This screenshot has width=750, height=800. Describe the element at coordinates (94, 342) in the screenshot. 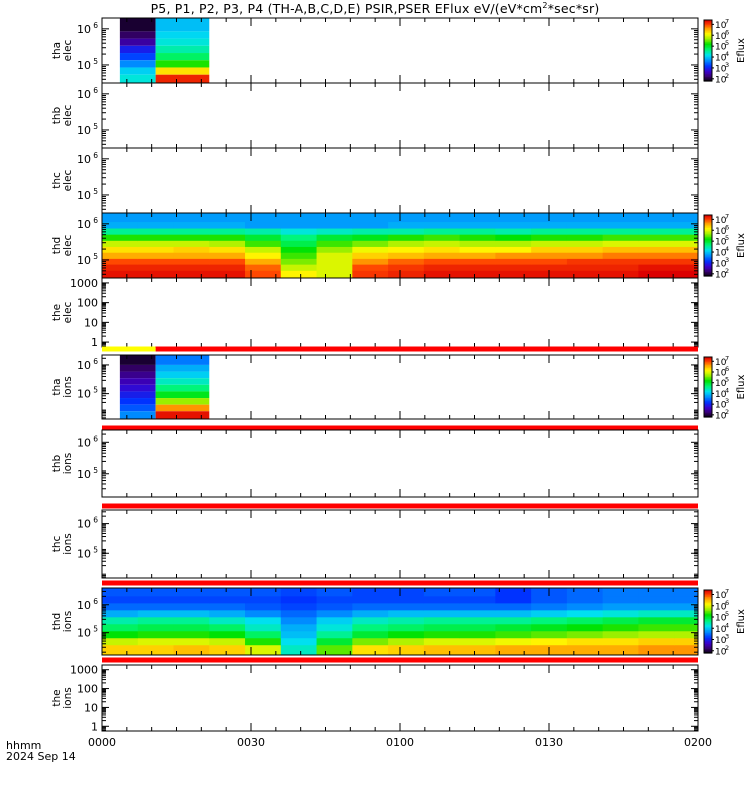

I see `y-tick-label: 1` at that location.